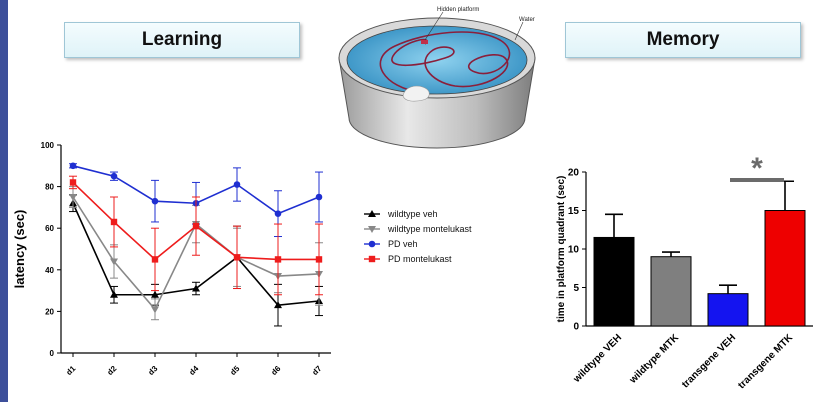  Describe the element at coordinates (561, 249) in the screenshot. I see `y-axis-title: time in platform quadrant (sec)` at that location.